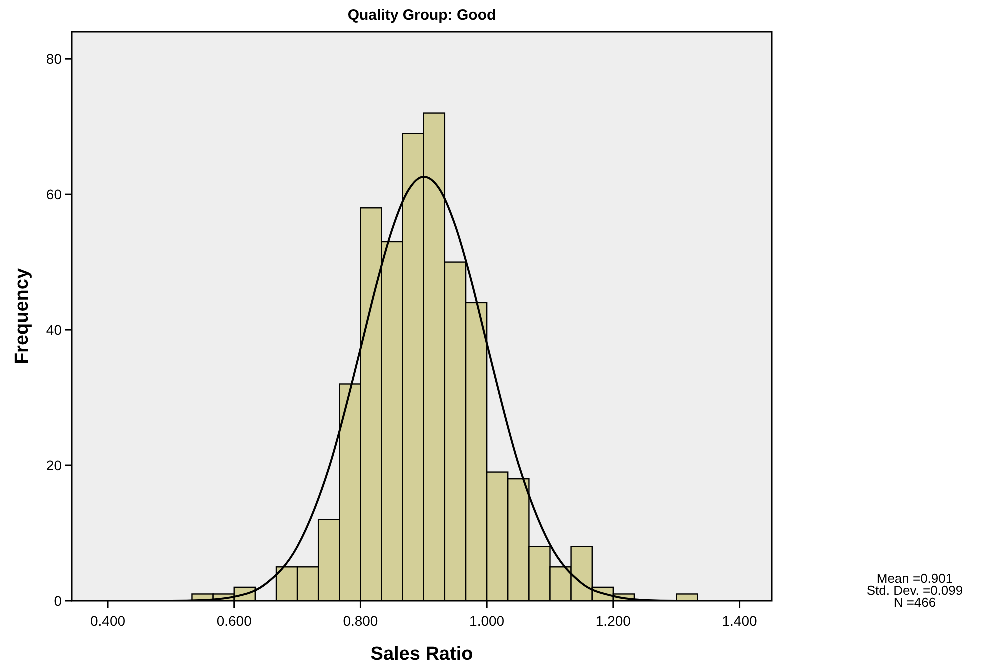 This screenshot has height=670, width=986. What do you see at coordinates (422, 654) in the screenshot?
I see `x-axis-title: Sales Ratio` at bounding box center [422, 654].